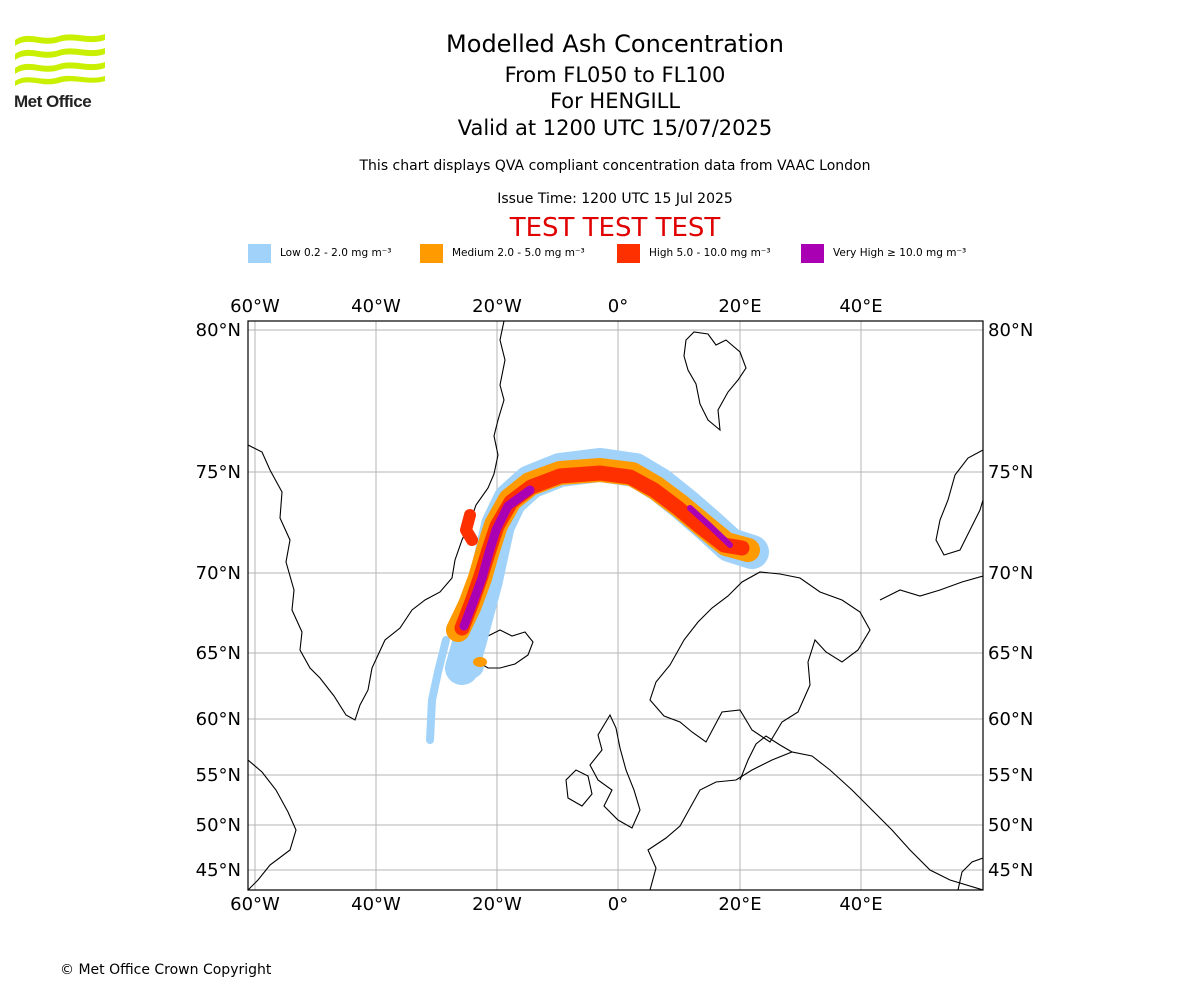  Describe the element at coordinates (60, 60) in the screenshot. I see `logo-waves-icon` at that location.